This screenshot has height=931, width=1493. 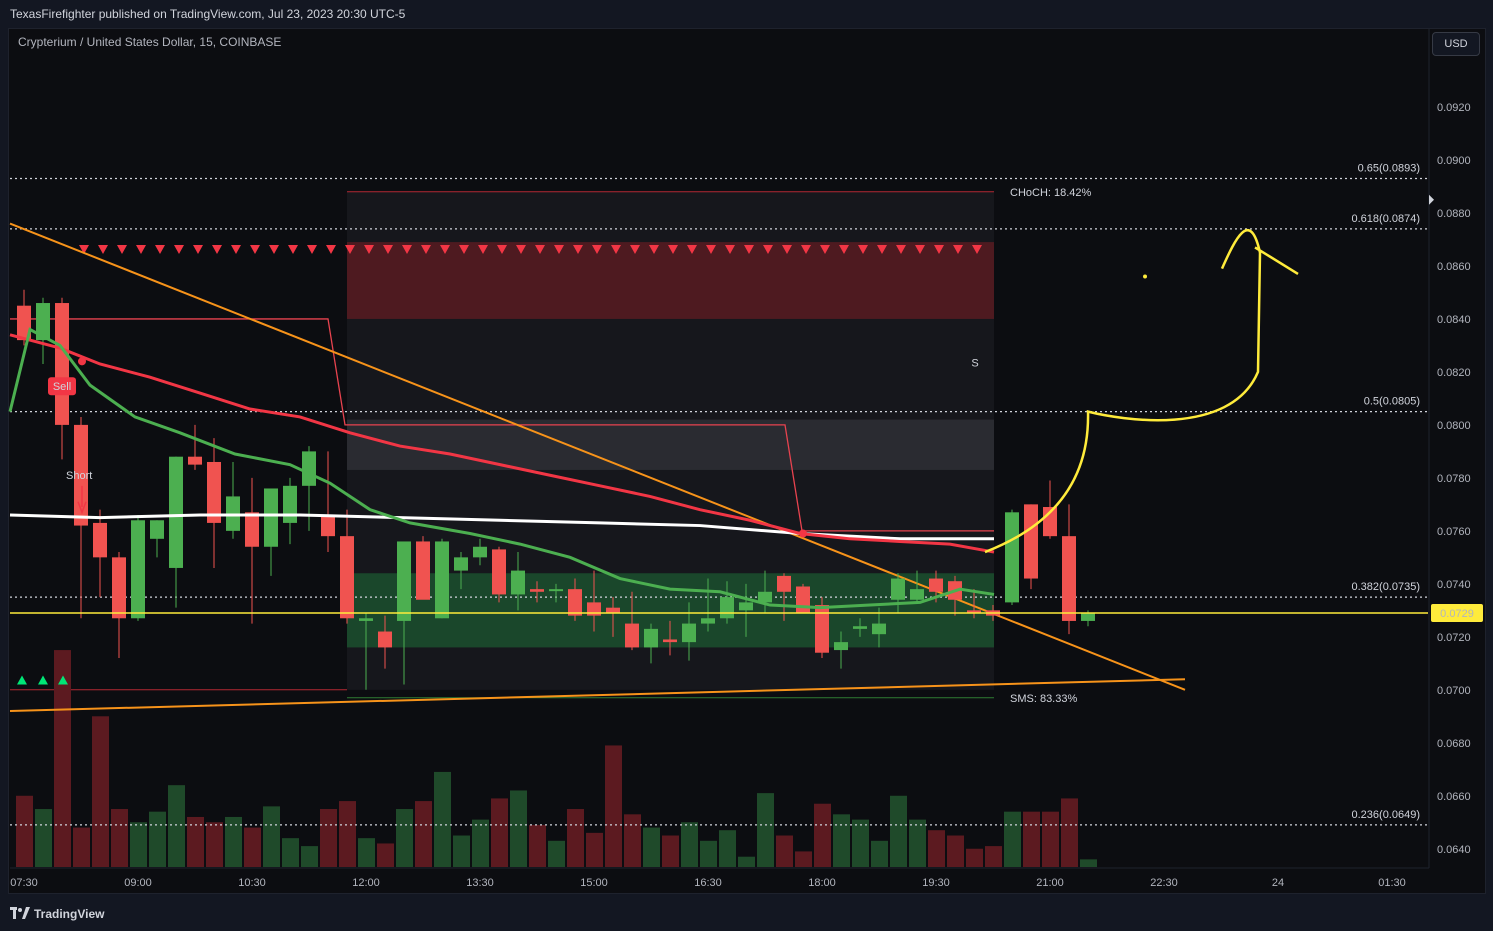 What do you see at coordinates (79, 476) in the screenshot?
I see `short-label: Short` at bounding box center [79, 476].